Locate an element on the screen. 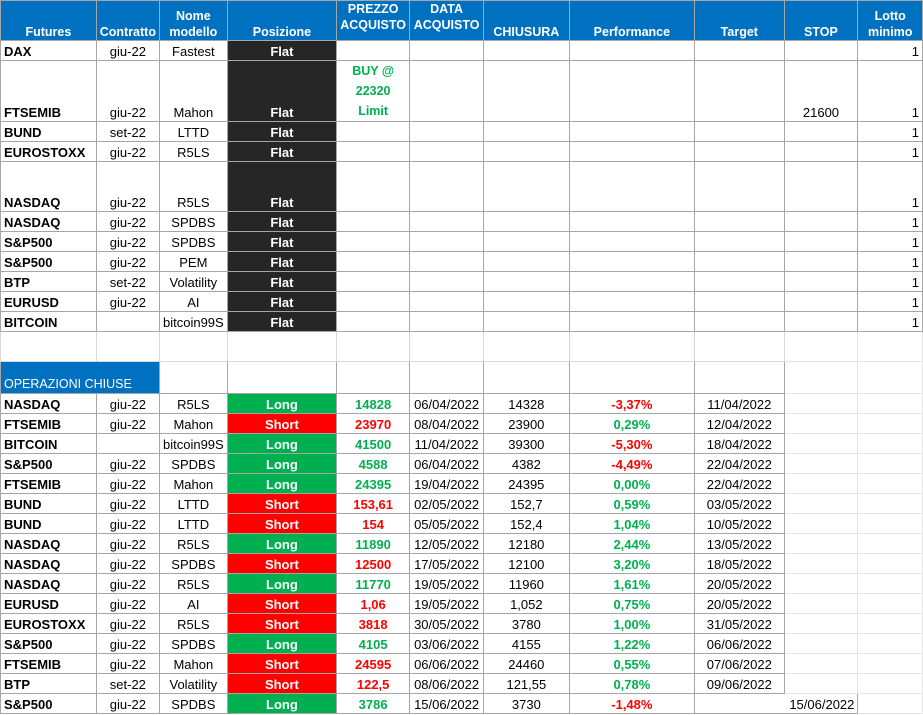  col-header-lotto-minimo: Lotto minimo is located at coordinates (890, 20).